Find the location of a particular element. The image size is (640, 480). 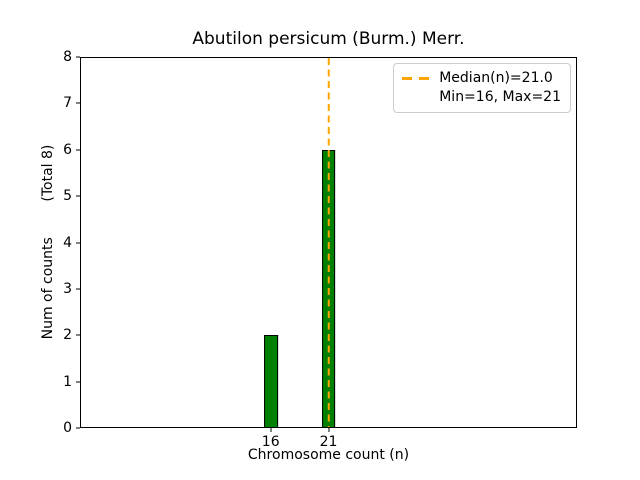

legend-entry-minmax: Min=16, Max=21 is located at coordinates (481, 97).